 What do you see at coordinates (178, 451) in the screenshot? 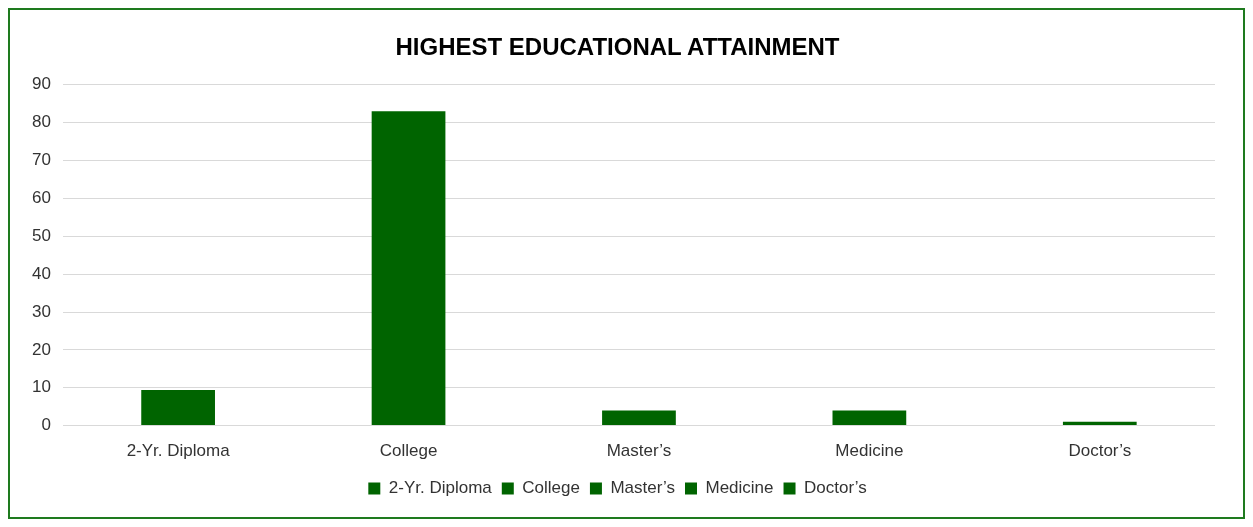
I see `x-tick-label: 2-Yr. Diploma` at bounding box center [178, 451].